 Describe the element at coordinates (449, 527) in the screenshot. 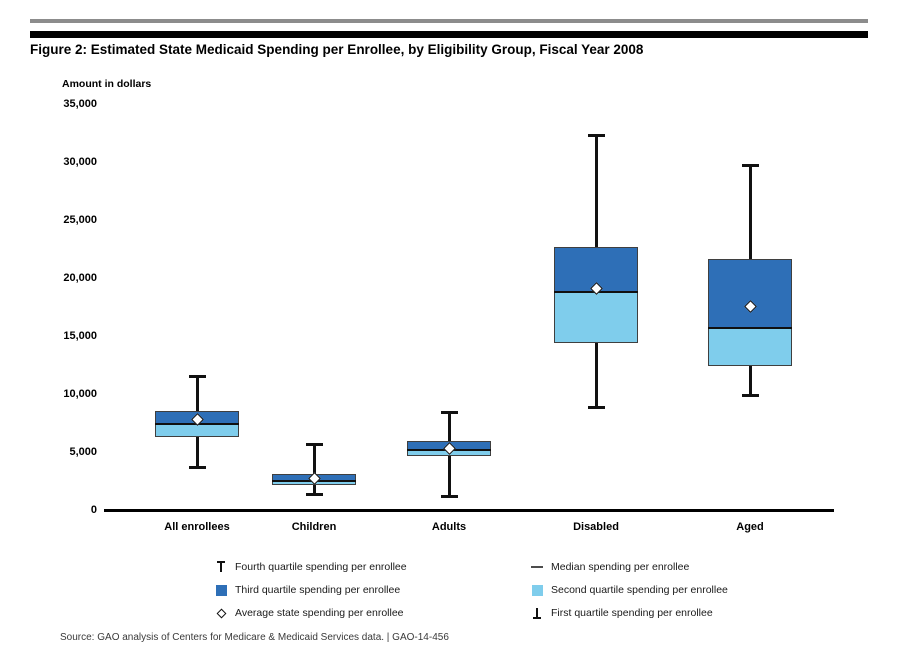

I see `category-label: Adults` at that location.